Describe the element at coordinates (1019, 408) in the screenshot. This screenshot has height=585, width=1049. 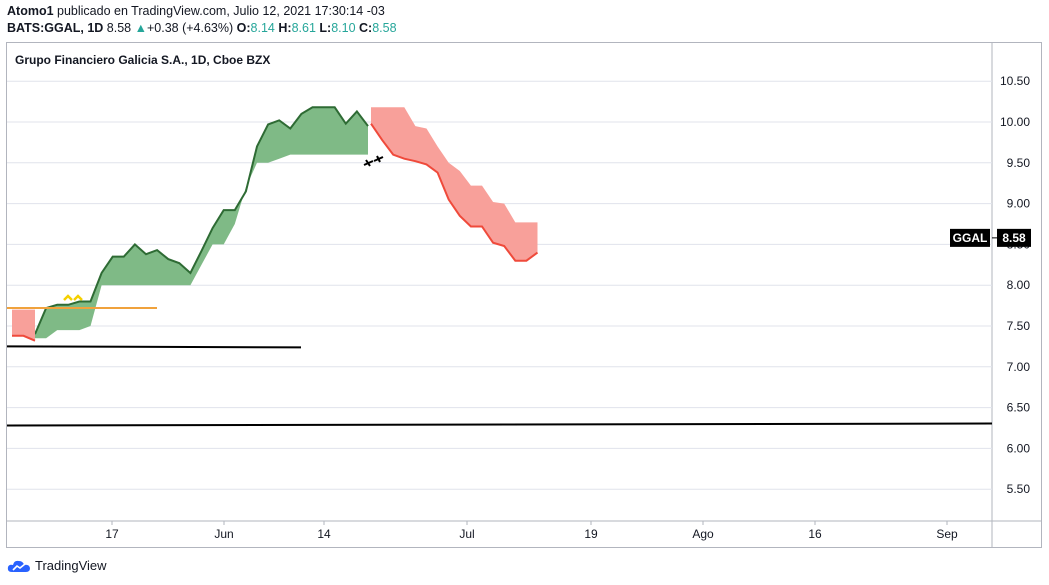
I see `y-tick-label: 6.50` at that location.